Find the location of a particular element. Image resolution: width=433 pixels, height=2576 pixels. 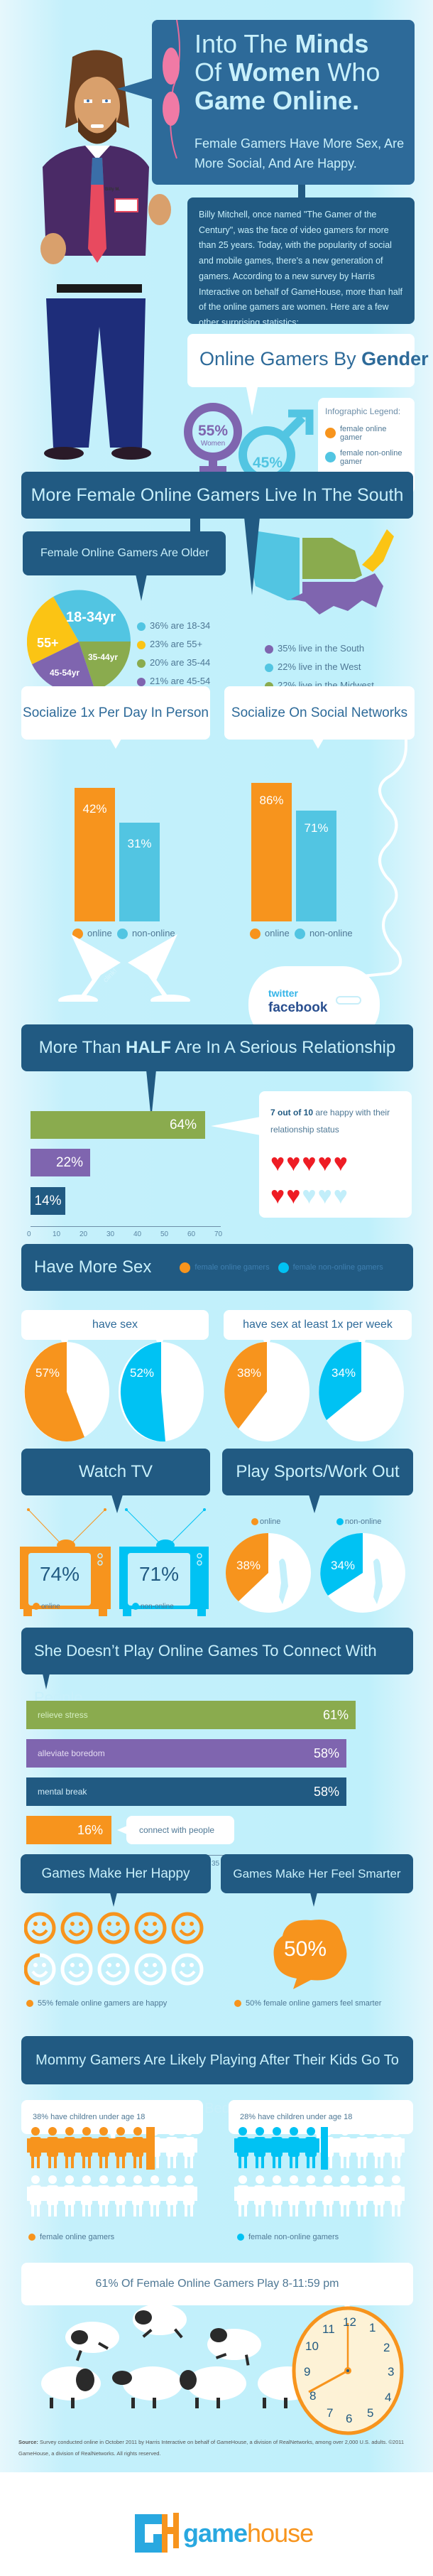

tick: 70 is located at coordinates (218, 1234).